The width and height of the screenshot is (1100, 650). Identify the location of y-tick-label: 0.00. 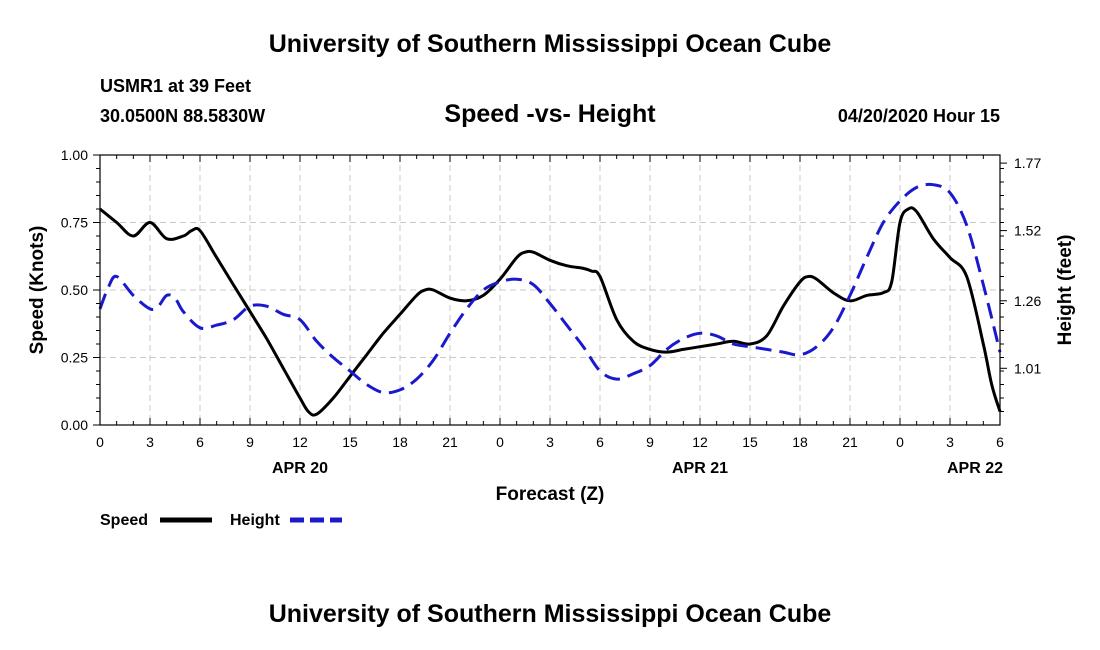
(74, 425).